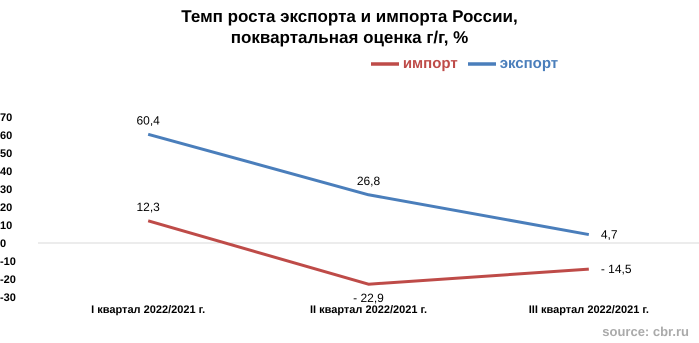 This screenshot has width=699, height=343. Describe the element at coordinates (588, 310) in the screenshot. I see `x-tick-label: III квартал 2022/2021 г.` at that location.